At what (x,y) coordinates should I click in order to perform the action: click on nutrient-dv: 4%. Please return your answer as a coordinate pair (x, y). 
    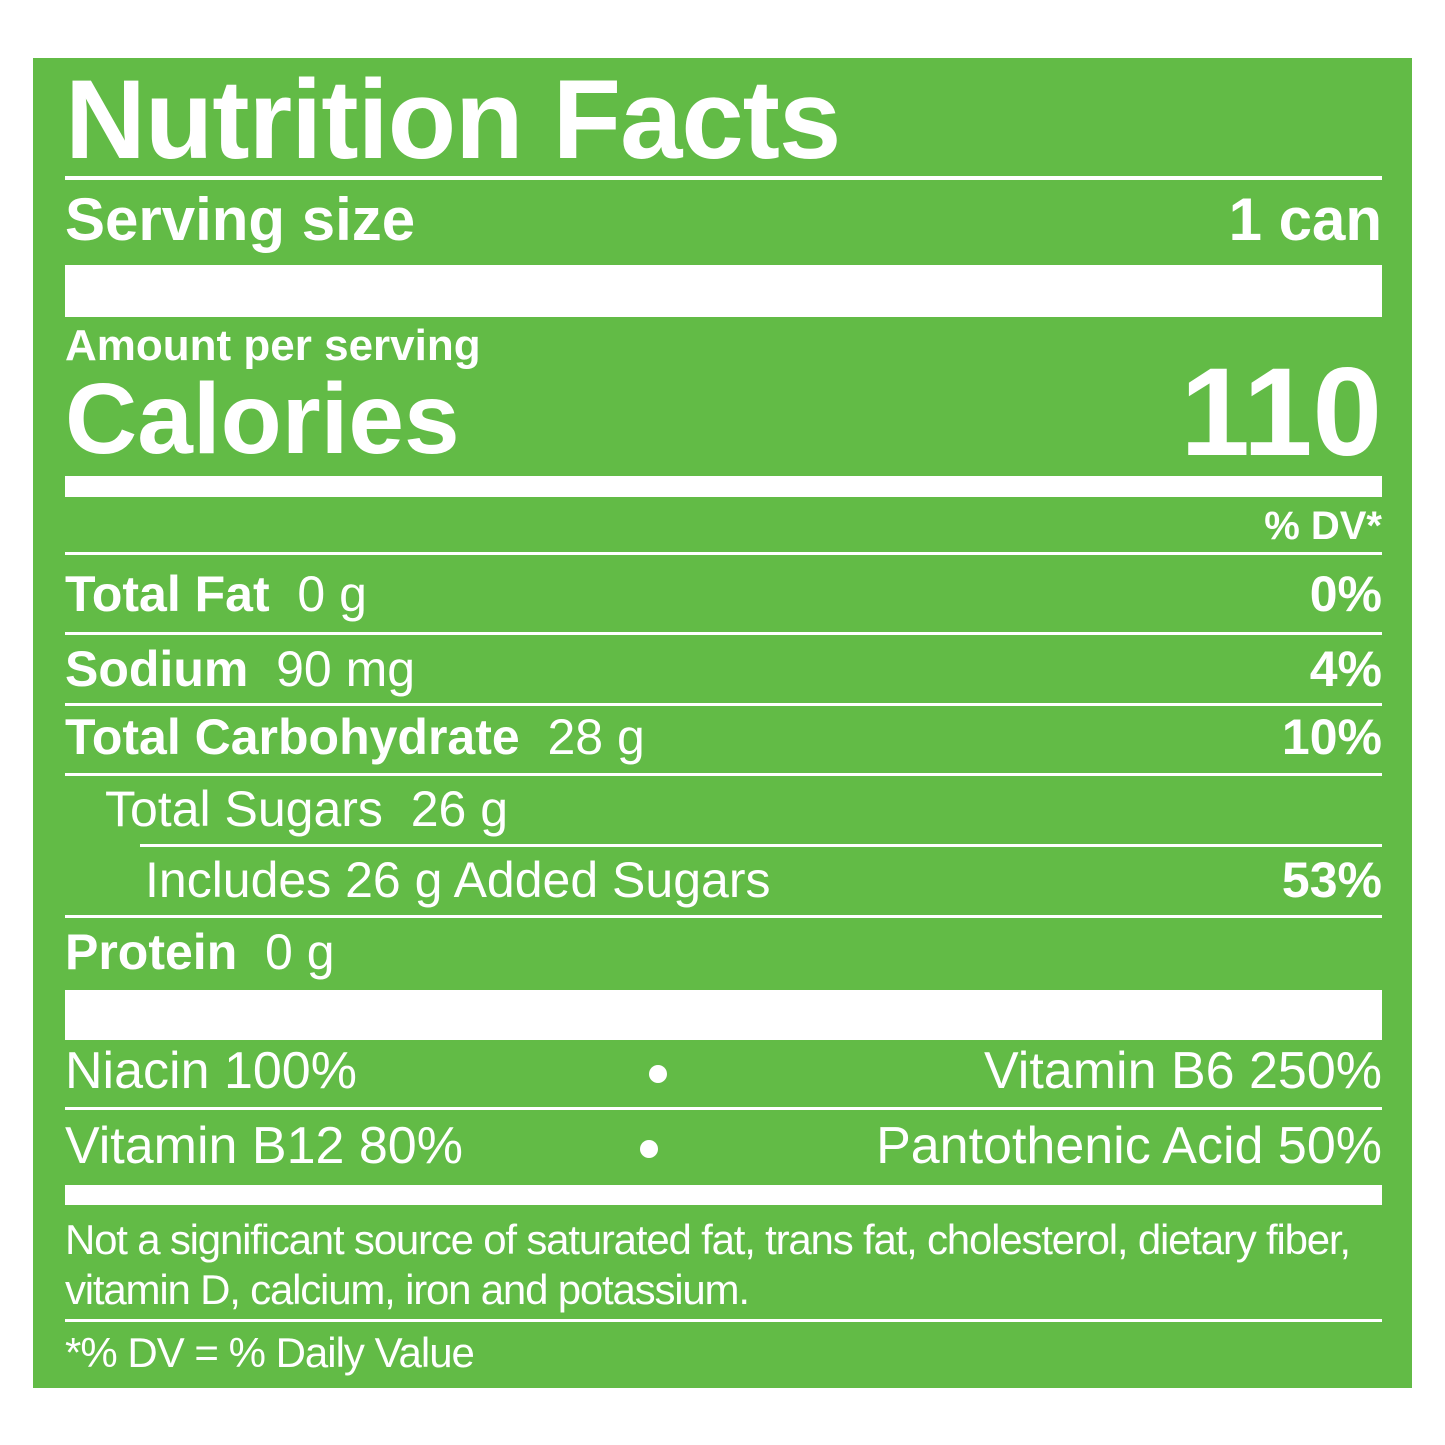
    Looking at the image, I should click on (1345, 669).